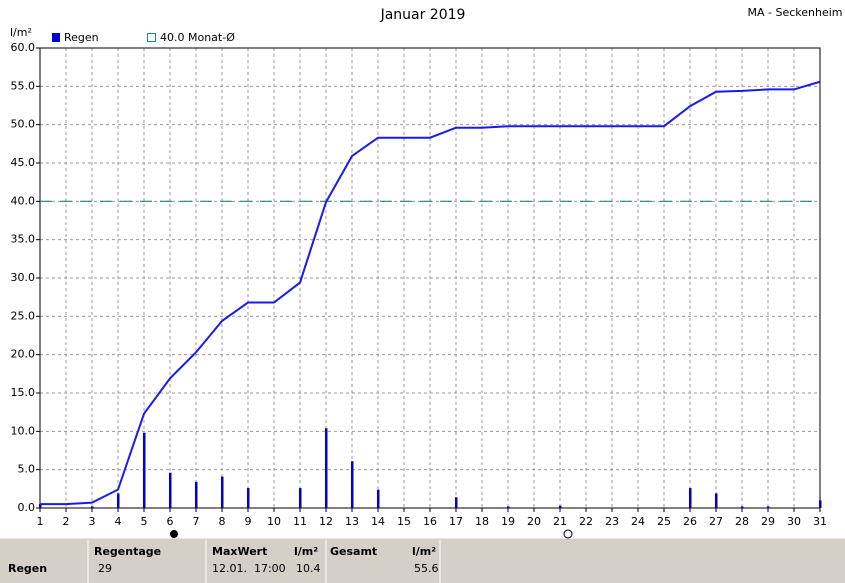 The height and width of the screenshot is (583, 845). I want to click on x-tick-label: 19, so click(508, 521).